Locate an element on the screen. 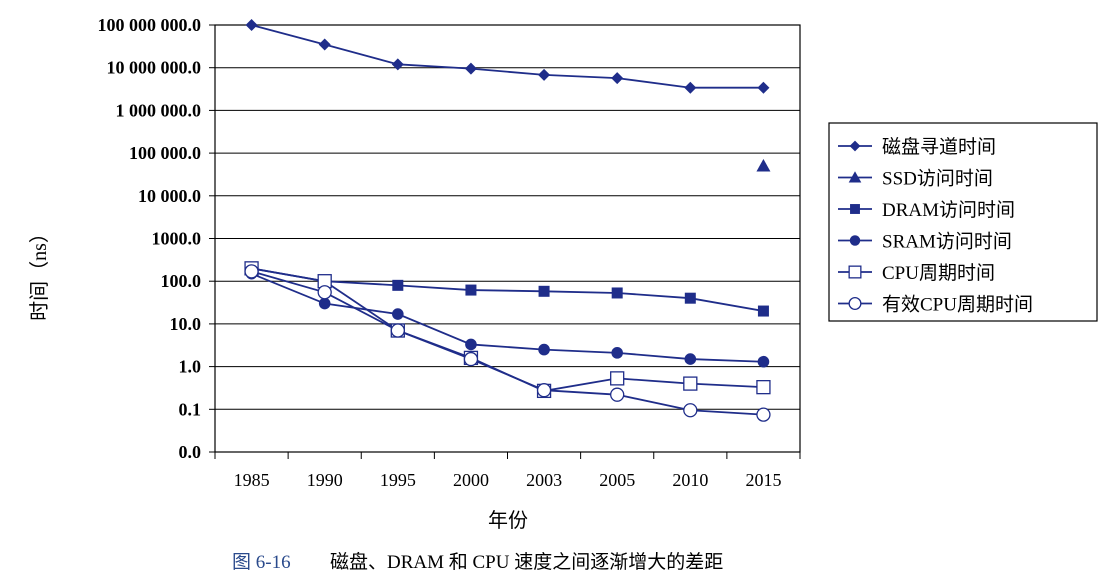 The image size is (1120, 586). legend-label: CPU周期时间 is located at coordinates (938, 273).